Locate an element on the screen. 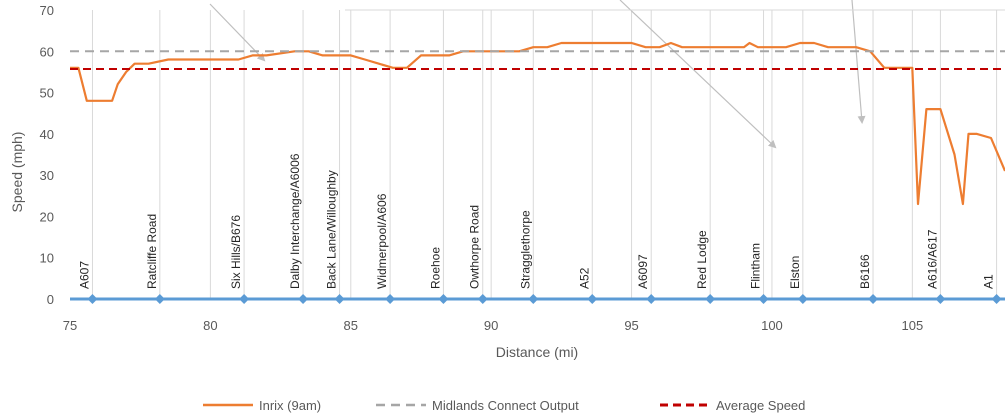 Image resolution: width=1005 pixels, height=414 pixels. junction-label-1: Ratcliffe Road is located at coordinates (152, 251).